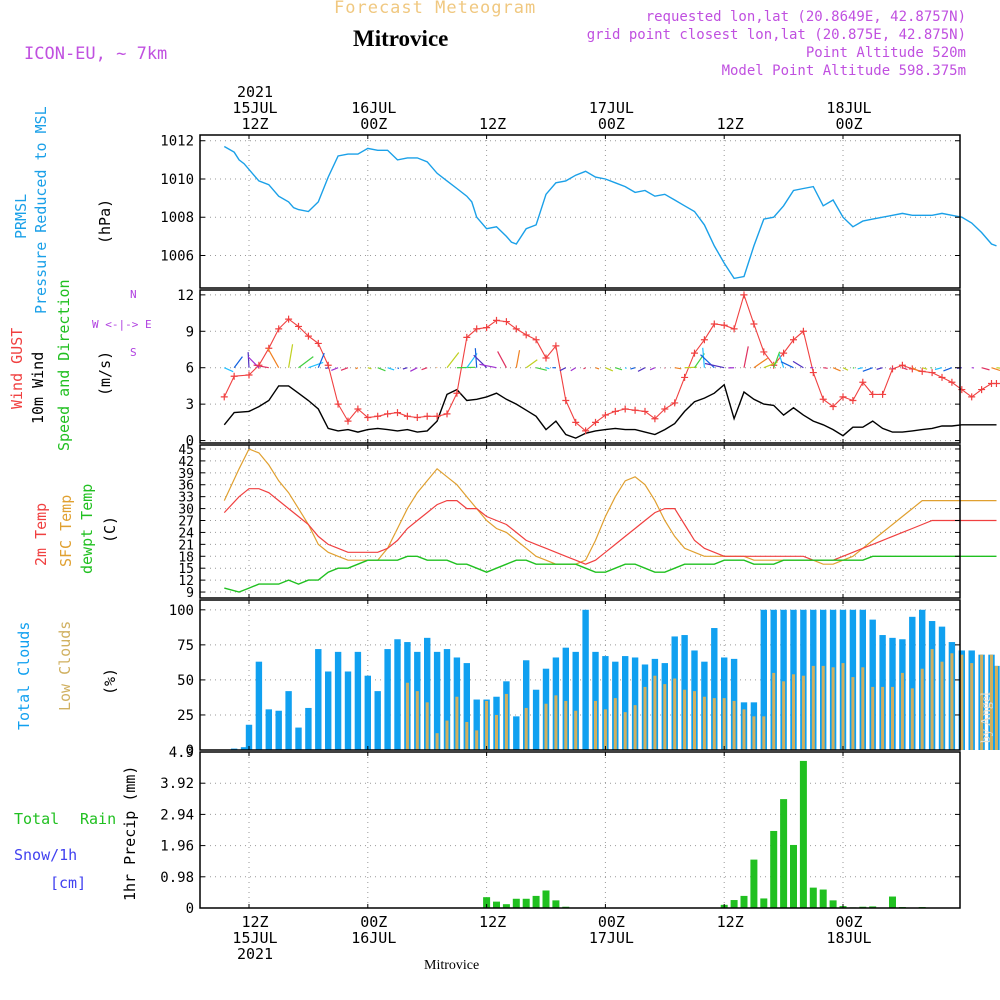 The width and height of the screenshot is (1000, 1000). Describe the element at coordinates (186, 545) in the screenshot. I see `y-tick-label: 21` at that location.